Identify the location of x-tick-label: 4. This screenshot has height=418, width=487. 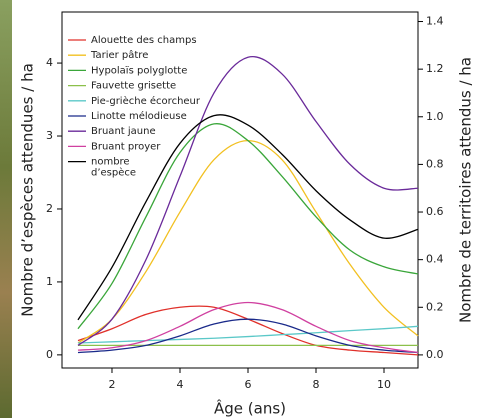
(179, 384).